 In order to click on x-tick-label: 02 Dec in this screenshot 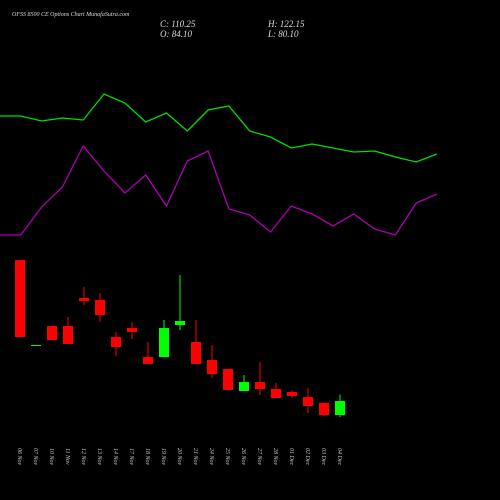, I will do `click(307, 456)`.